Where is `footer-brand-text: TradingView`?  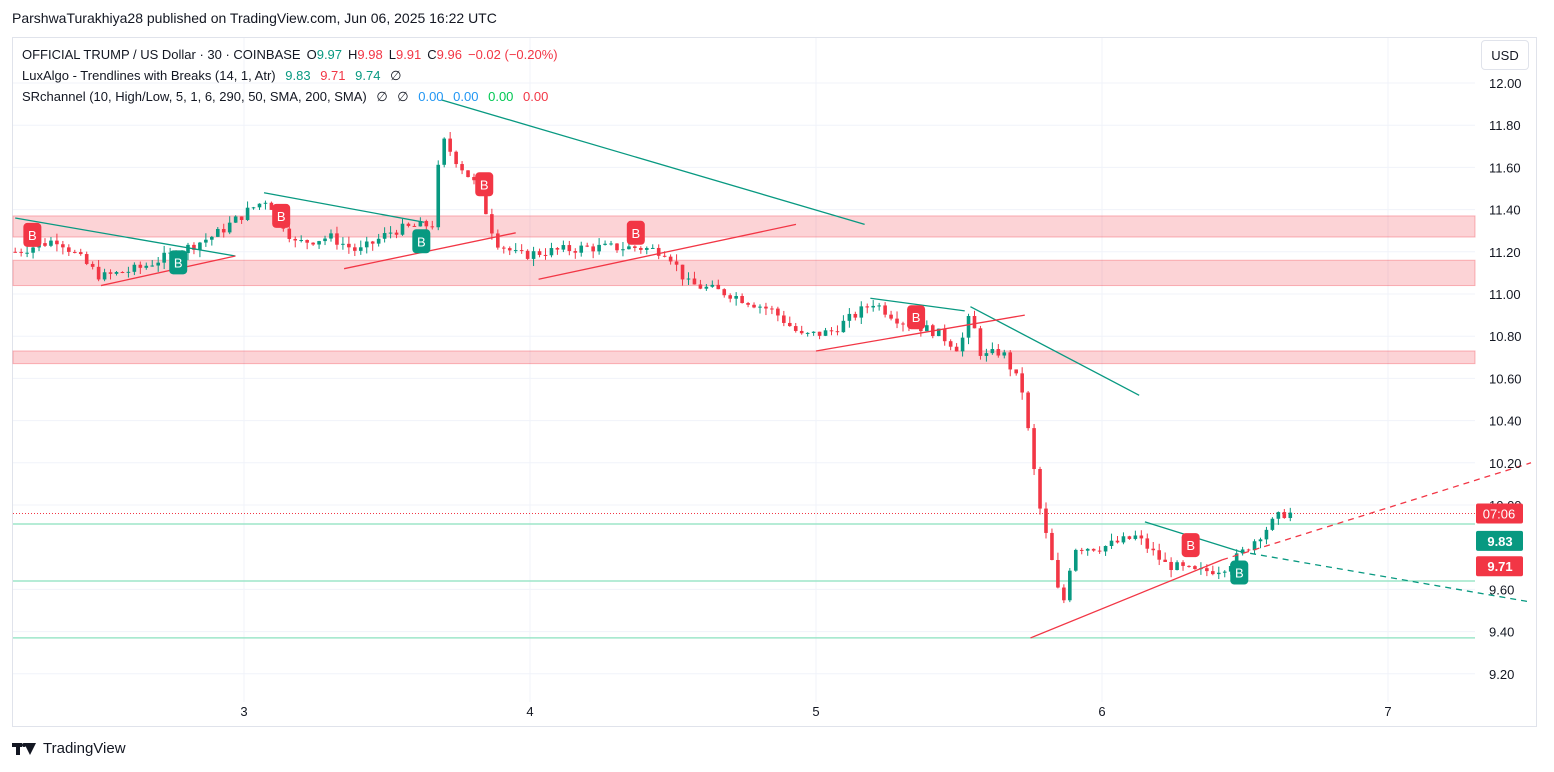
footer-brand-text: TradingView is located at coordinates (84, 748).